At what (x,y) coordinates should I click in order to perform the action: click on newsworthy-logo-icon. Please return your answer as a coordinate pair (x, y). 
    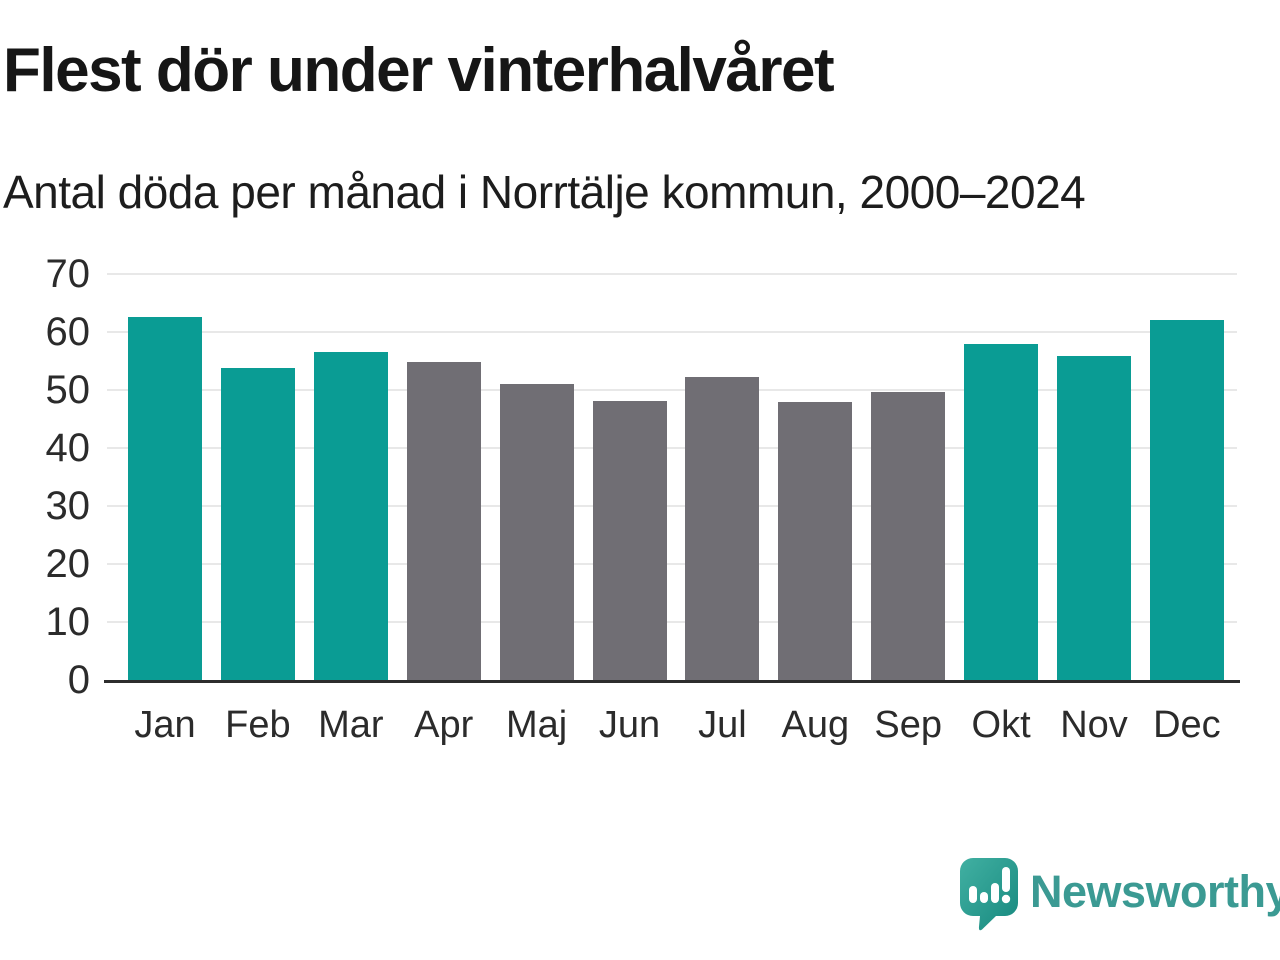
    Looking at the image, I should click on (989, 894).